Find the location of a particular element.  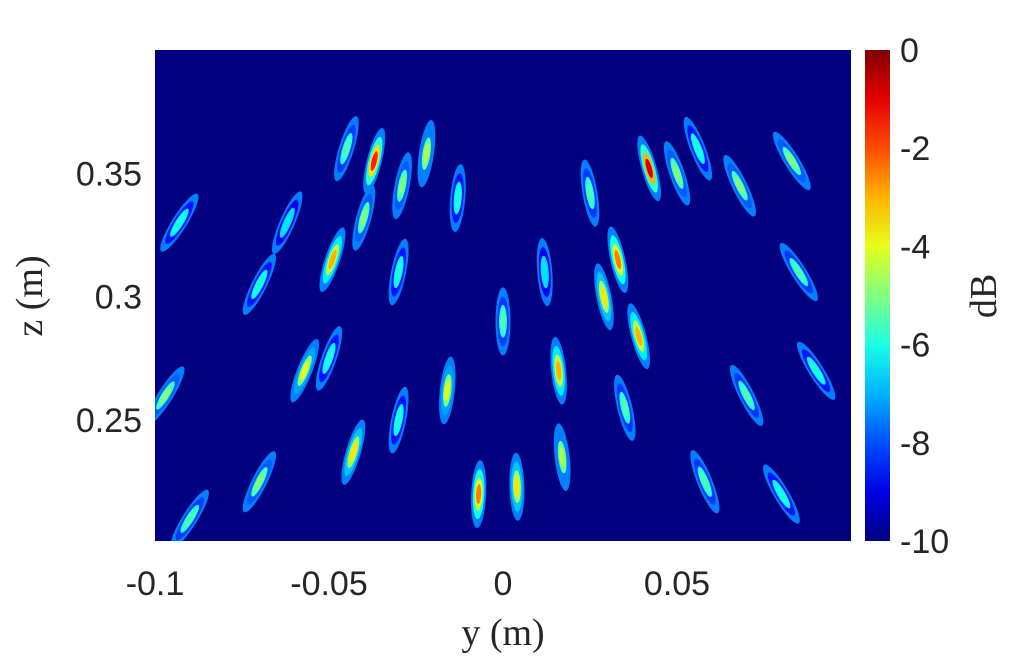

y-tick-label: 0.35 is located at coordinates (109, 174).